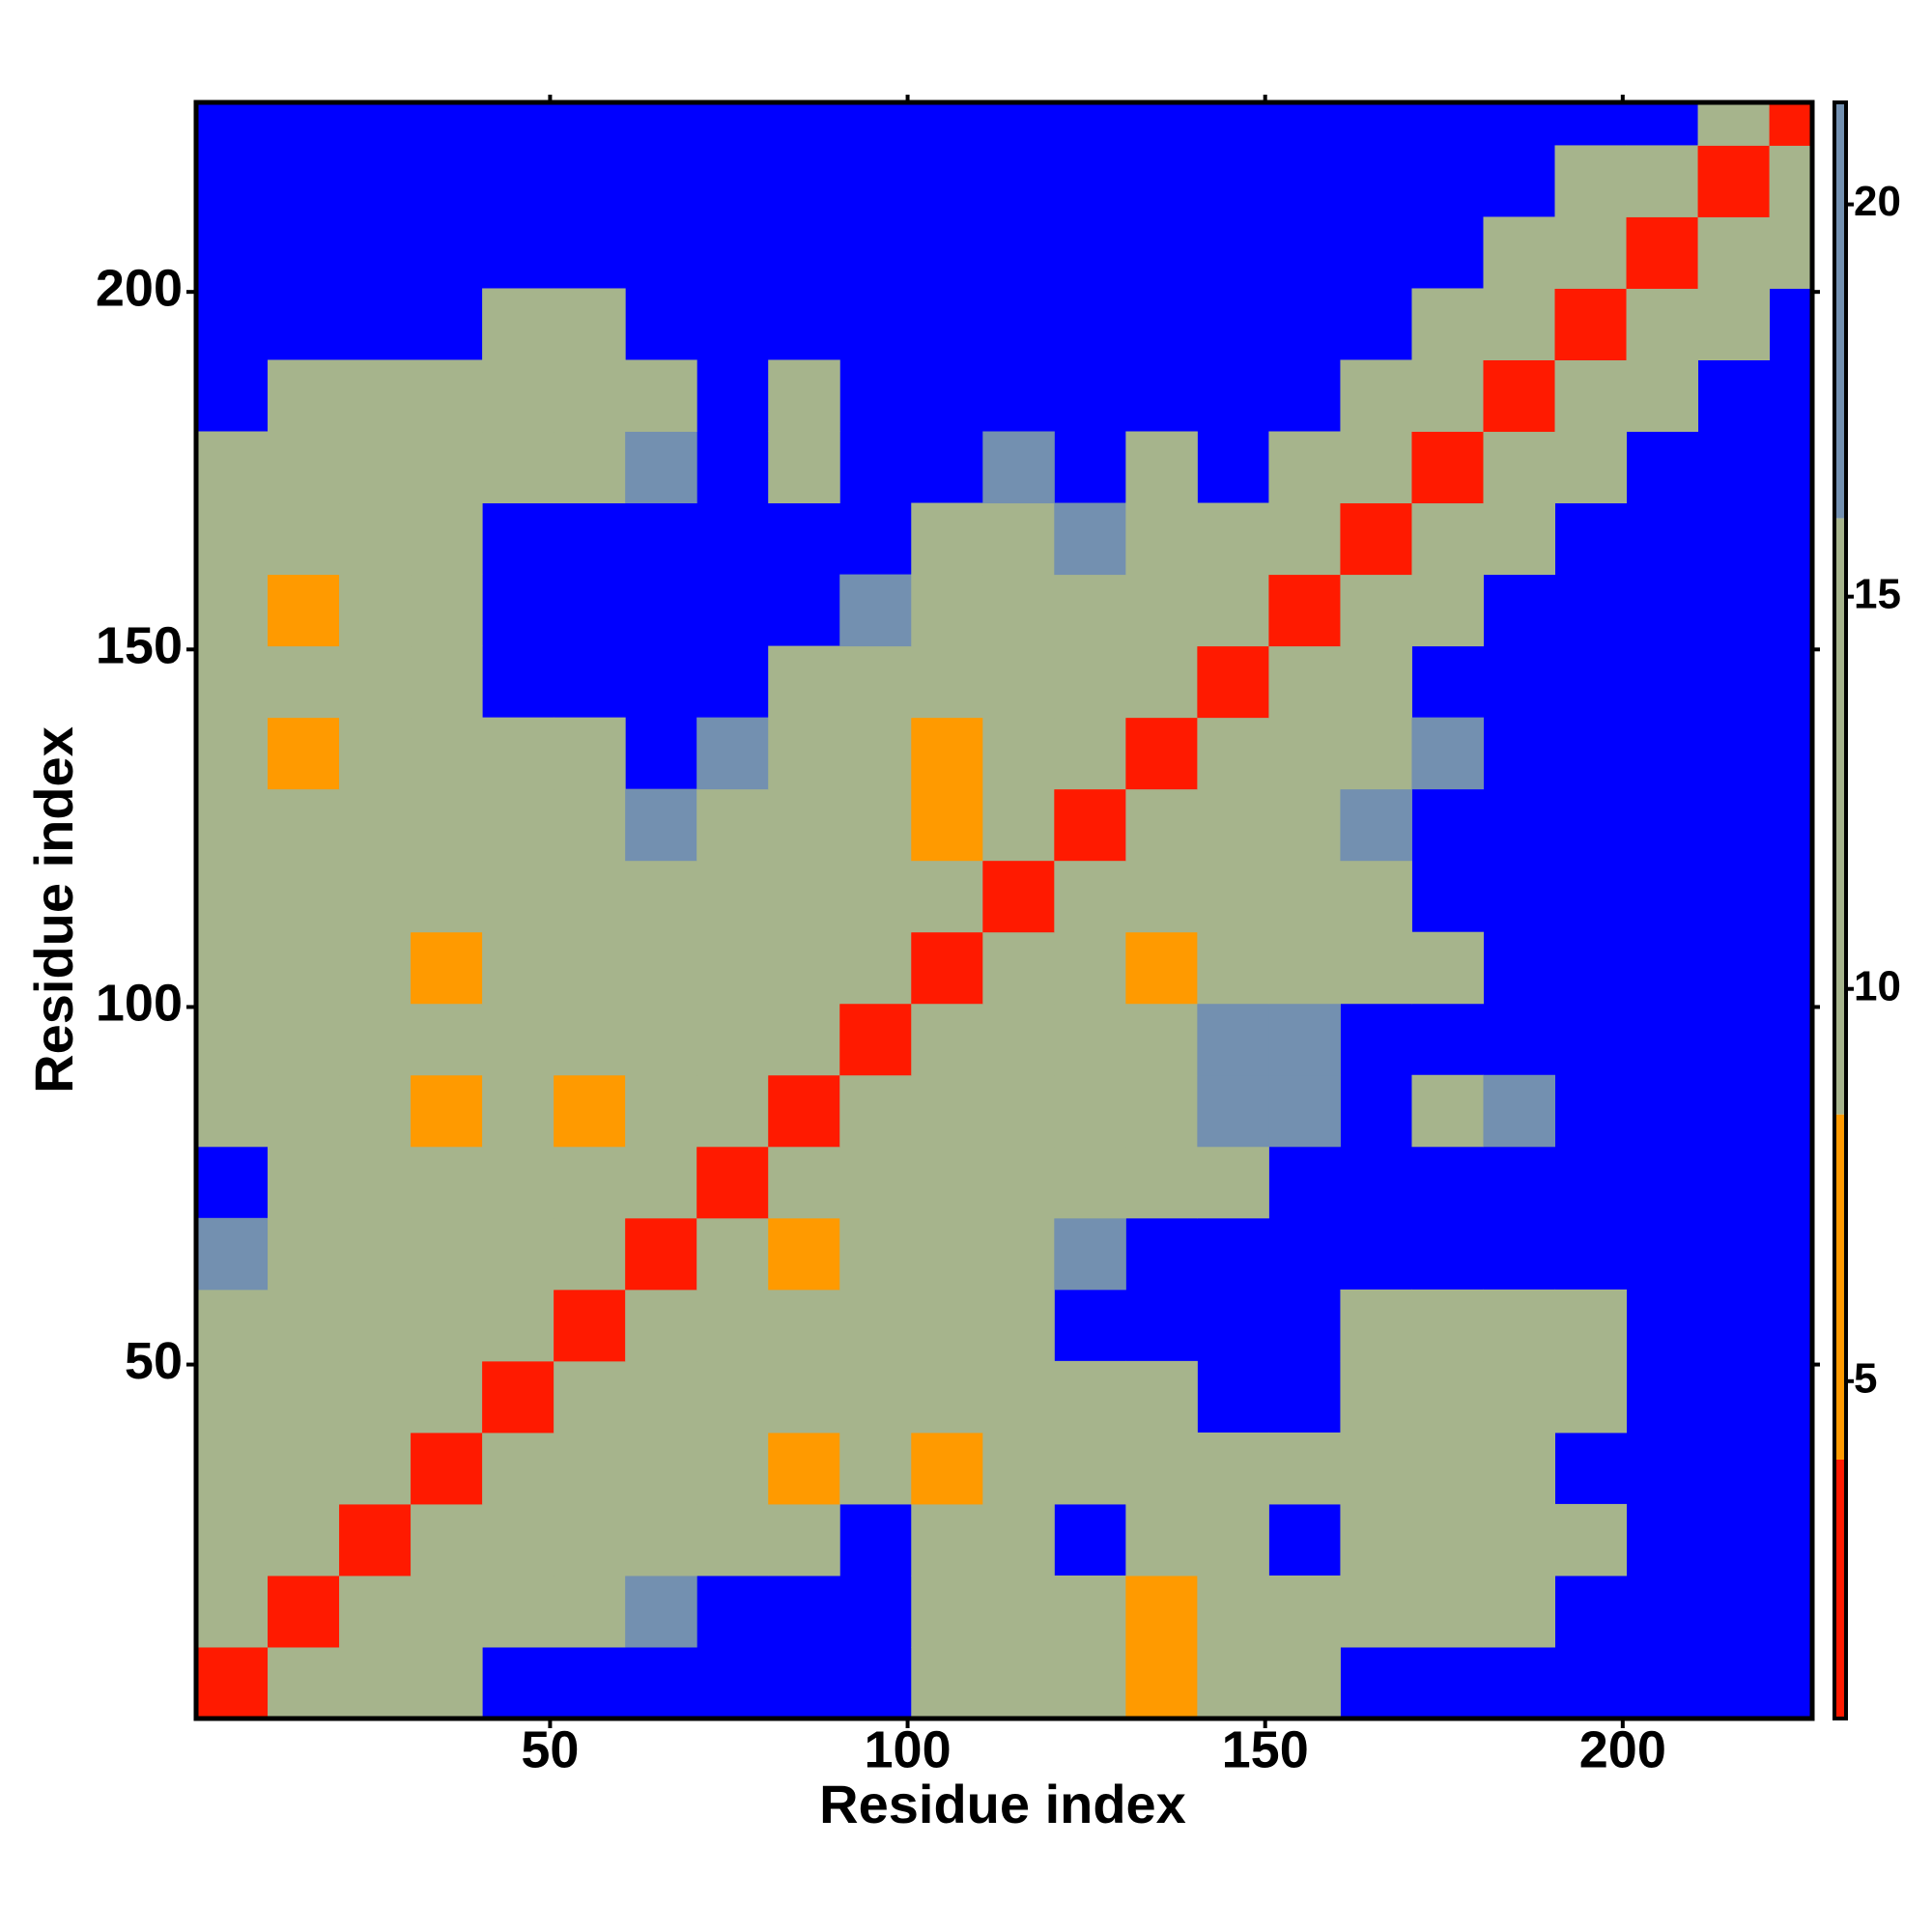  I want to click on x-tick-label: 200, so click(1622, 1749).